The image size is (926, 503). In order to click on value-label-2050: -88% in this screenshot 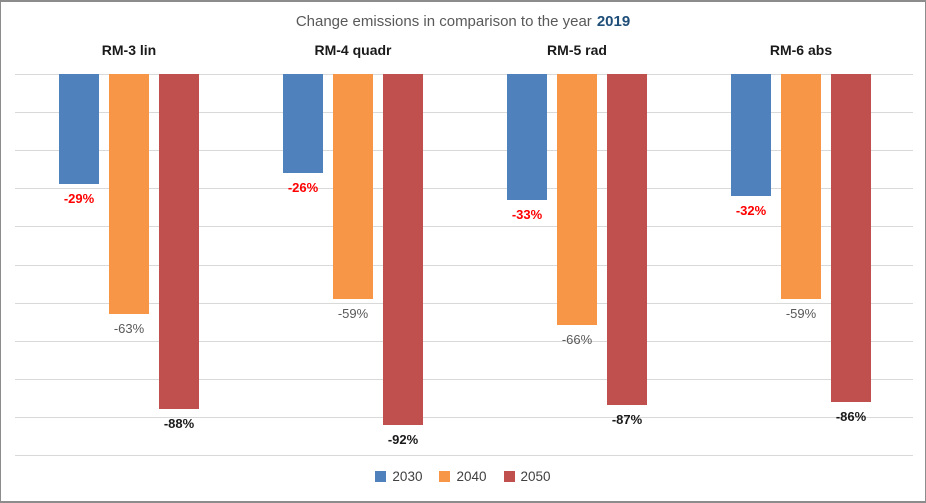, I will do `click(179, 424)`.